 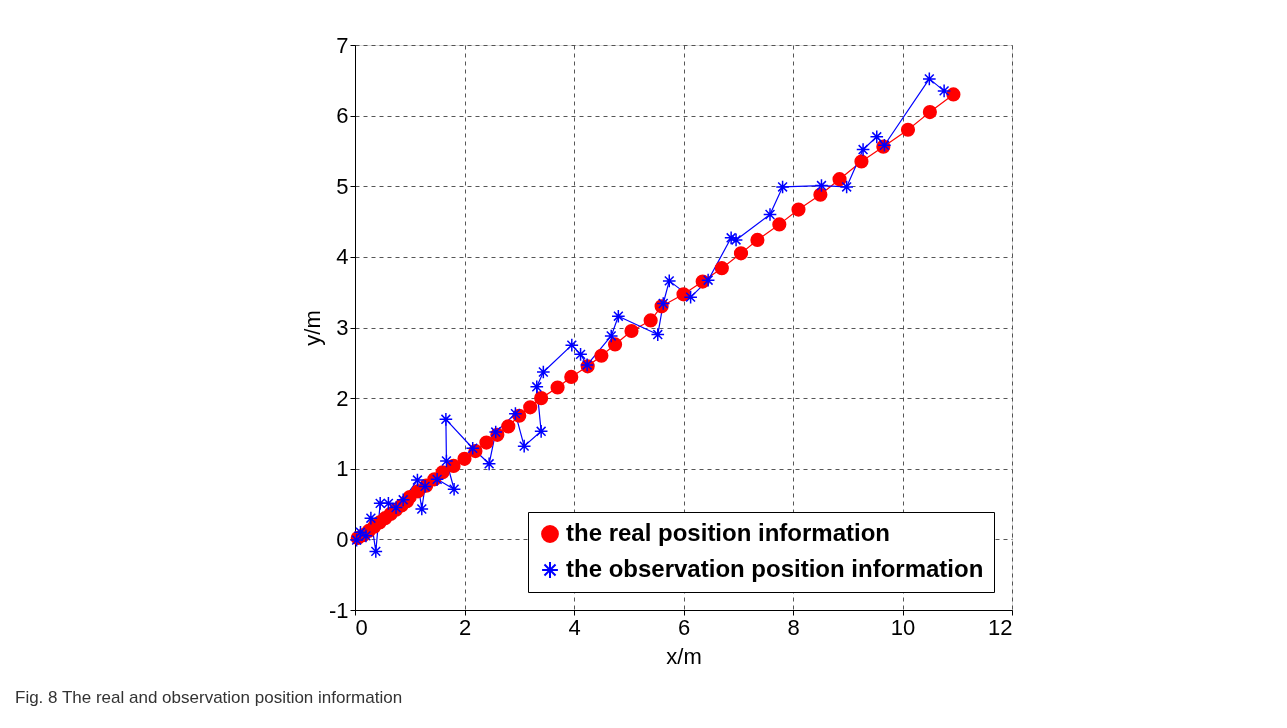 I want to click on y-tick-label: 6, so click(x=342, y=116).